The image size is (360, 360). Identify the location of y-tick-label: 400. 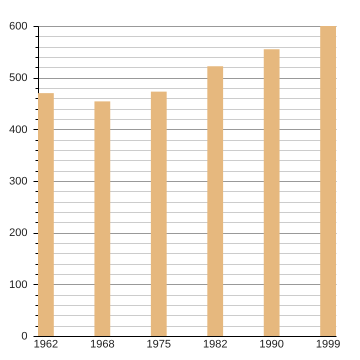
(18, 130).